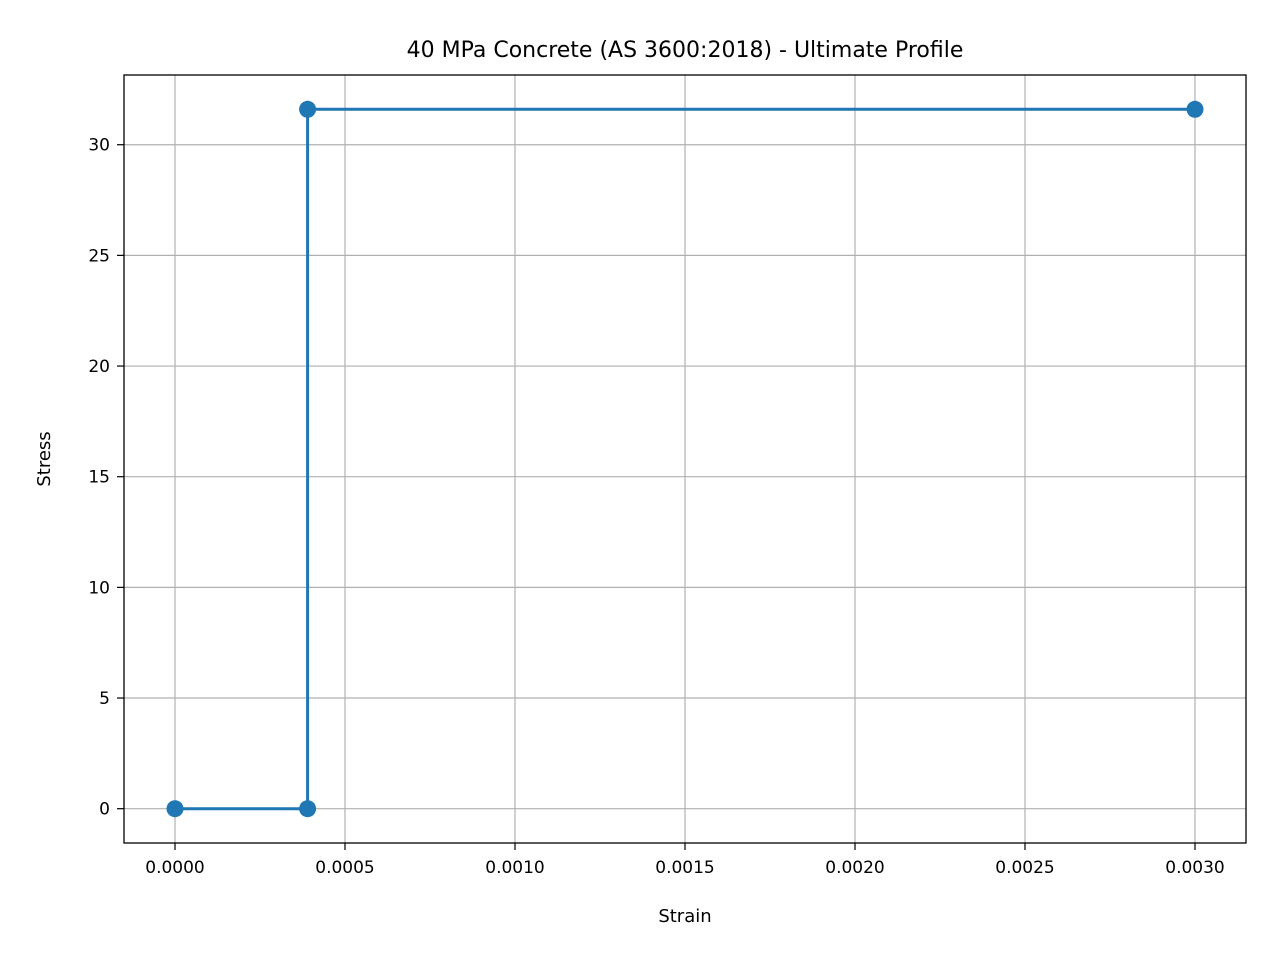  Describe the element at coordinates (99, 478) in the screenshot. I see `y-tick-label: 15` at that location.